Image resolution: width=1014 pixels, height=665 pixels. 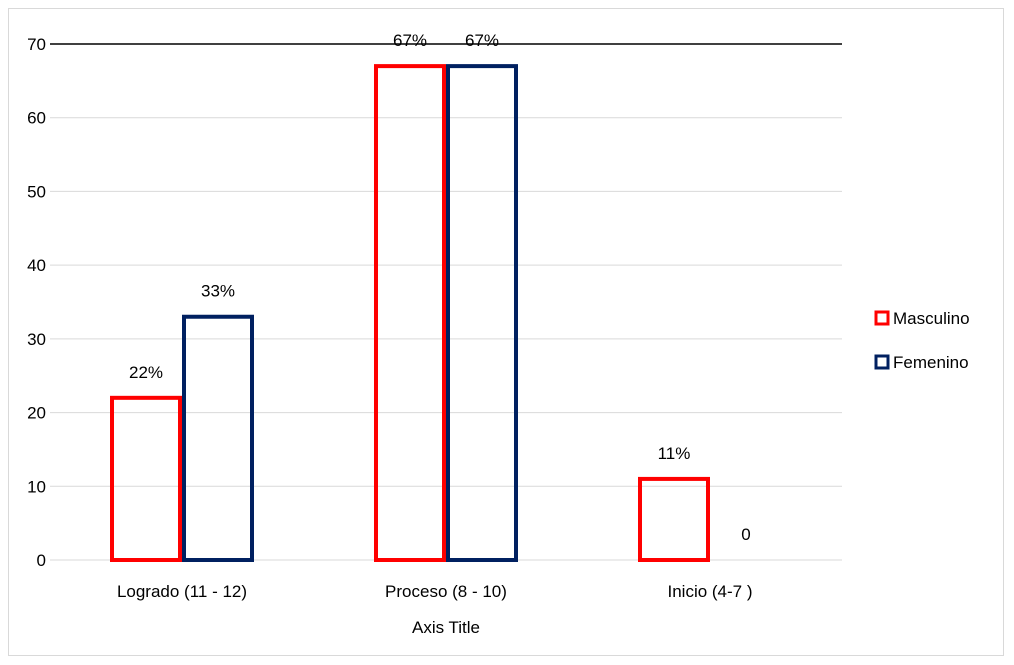 I want to click on y-tick-label: 10, so click(x=36, y=486).